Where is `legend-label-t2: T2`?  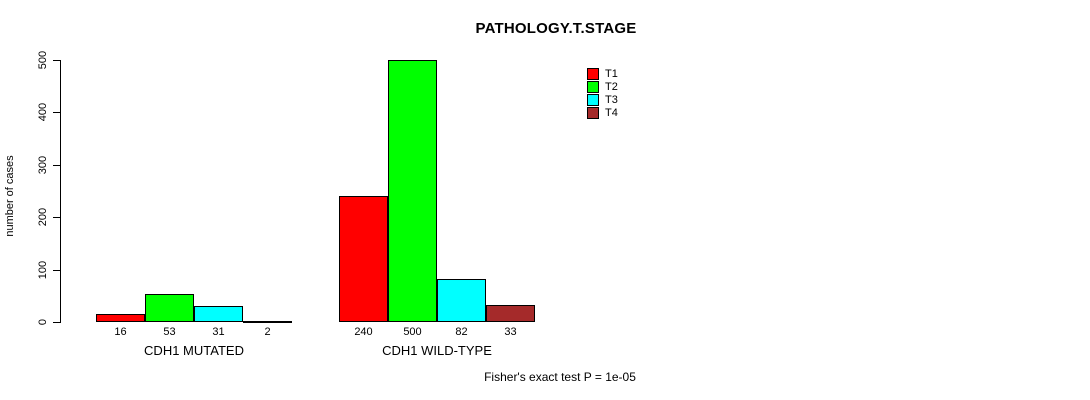 legend-label-t2: T2 is located at coordinates (611, 87).